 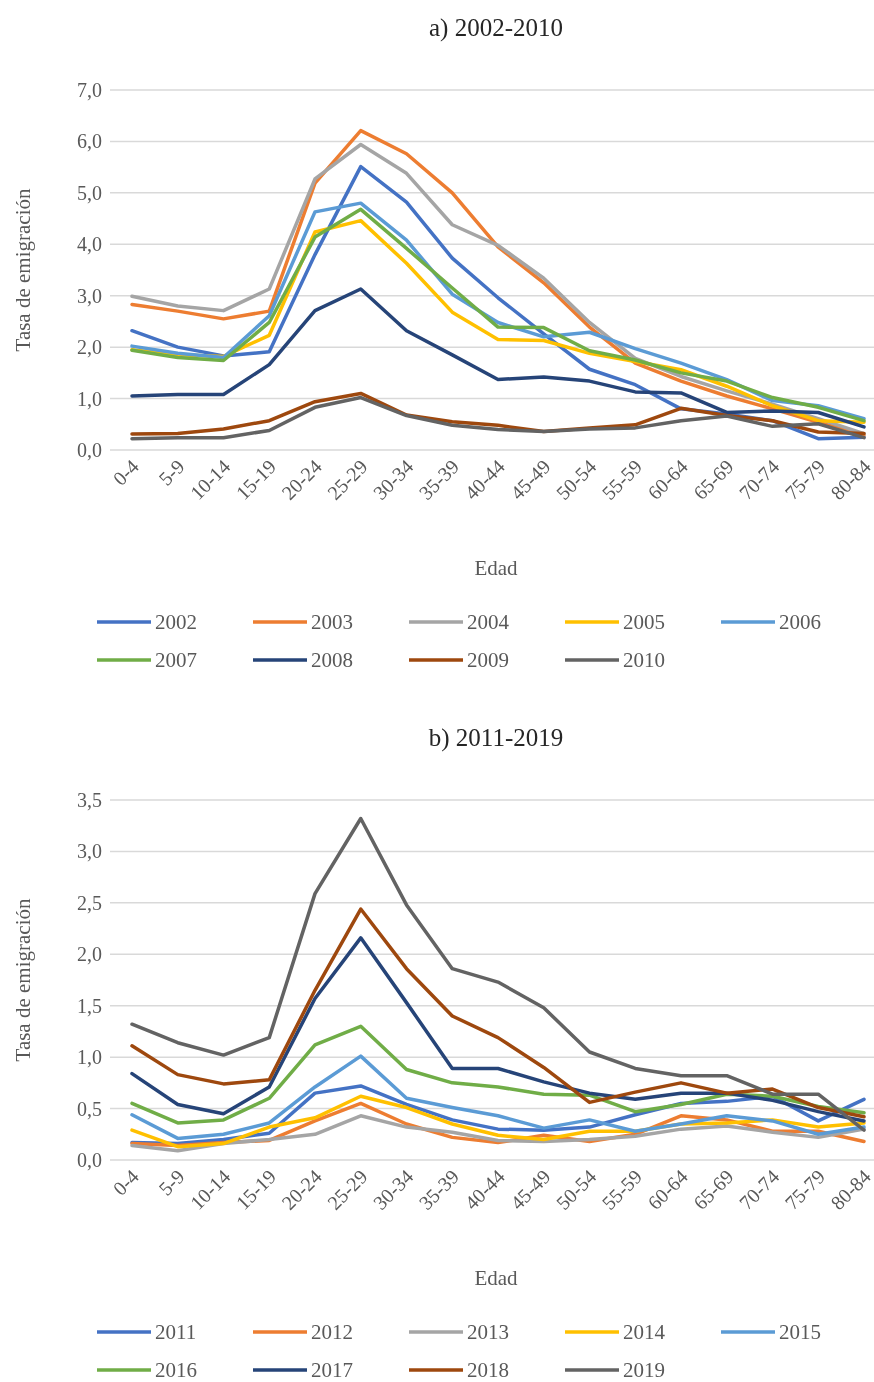 I want to click on legend-label: 2016, so click(x=176, y=1370).